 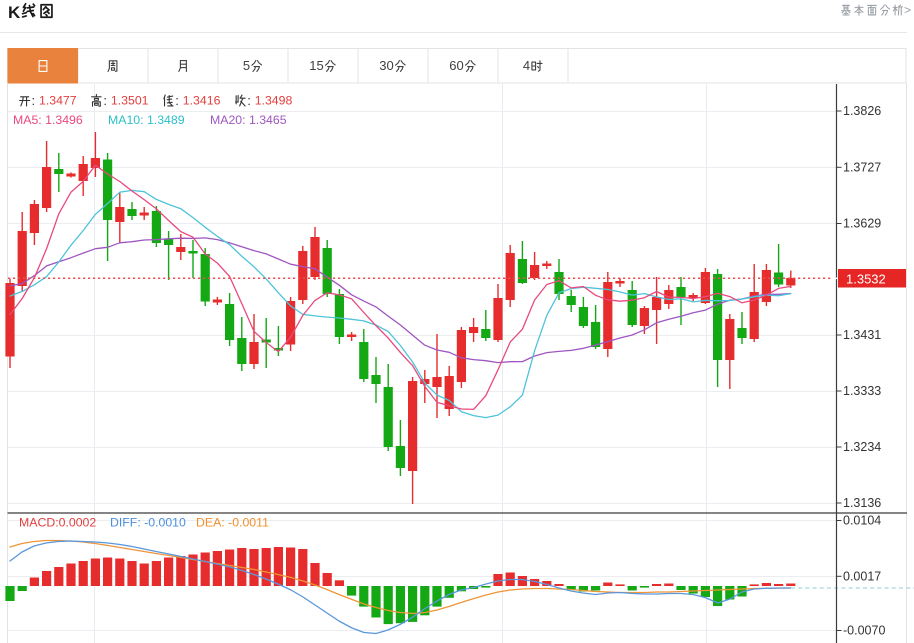 I want to click on svg-text: 1.3826, so click(x=862, y=111).